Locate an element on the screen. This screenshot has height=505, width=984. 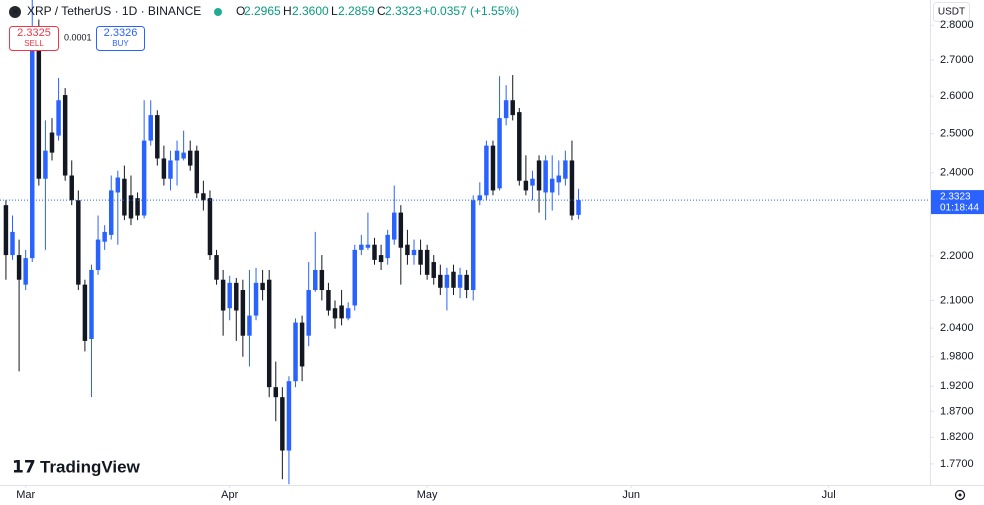
spread: 0.0001 is located at coordinates (78, 37).